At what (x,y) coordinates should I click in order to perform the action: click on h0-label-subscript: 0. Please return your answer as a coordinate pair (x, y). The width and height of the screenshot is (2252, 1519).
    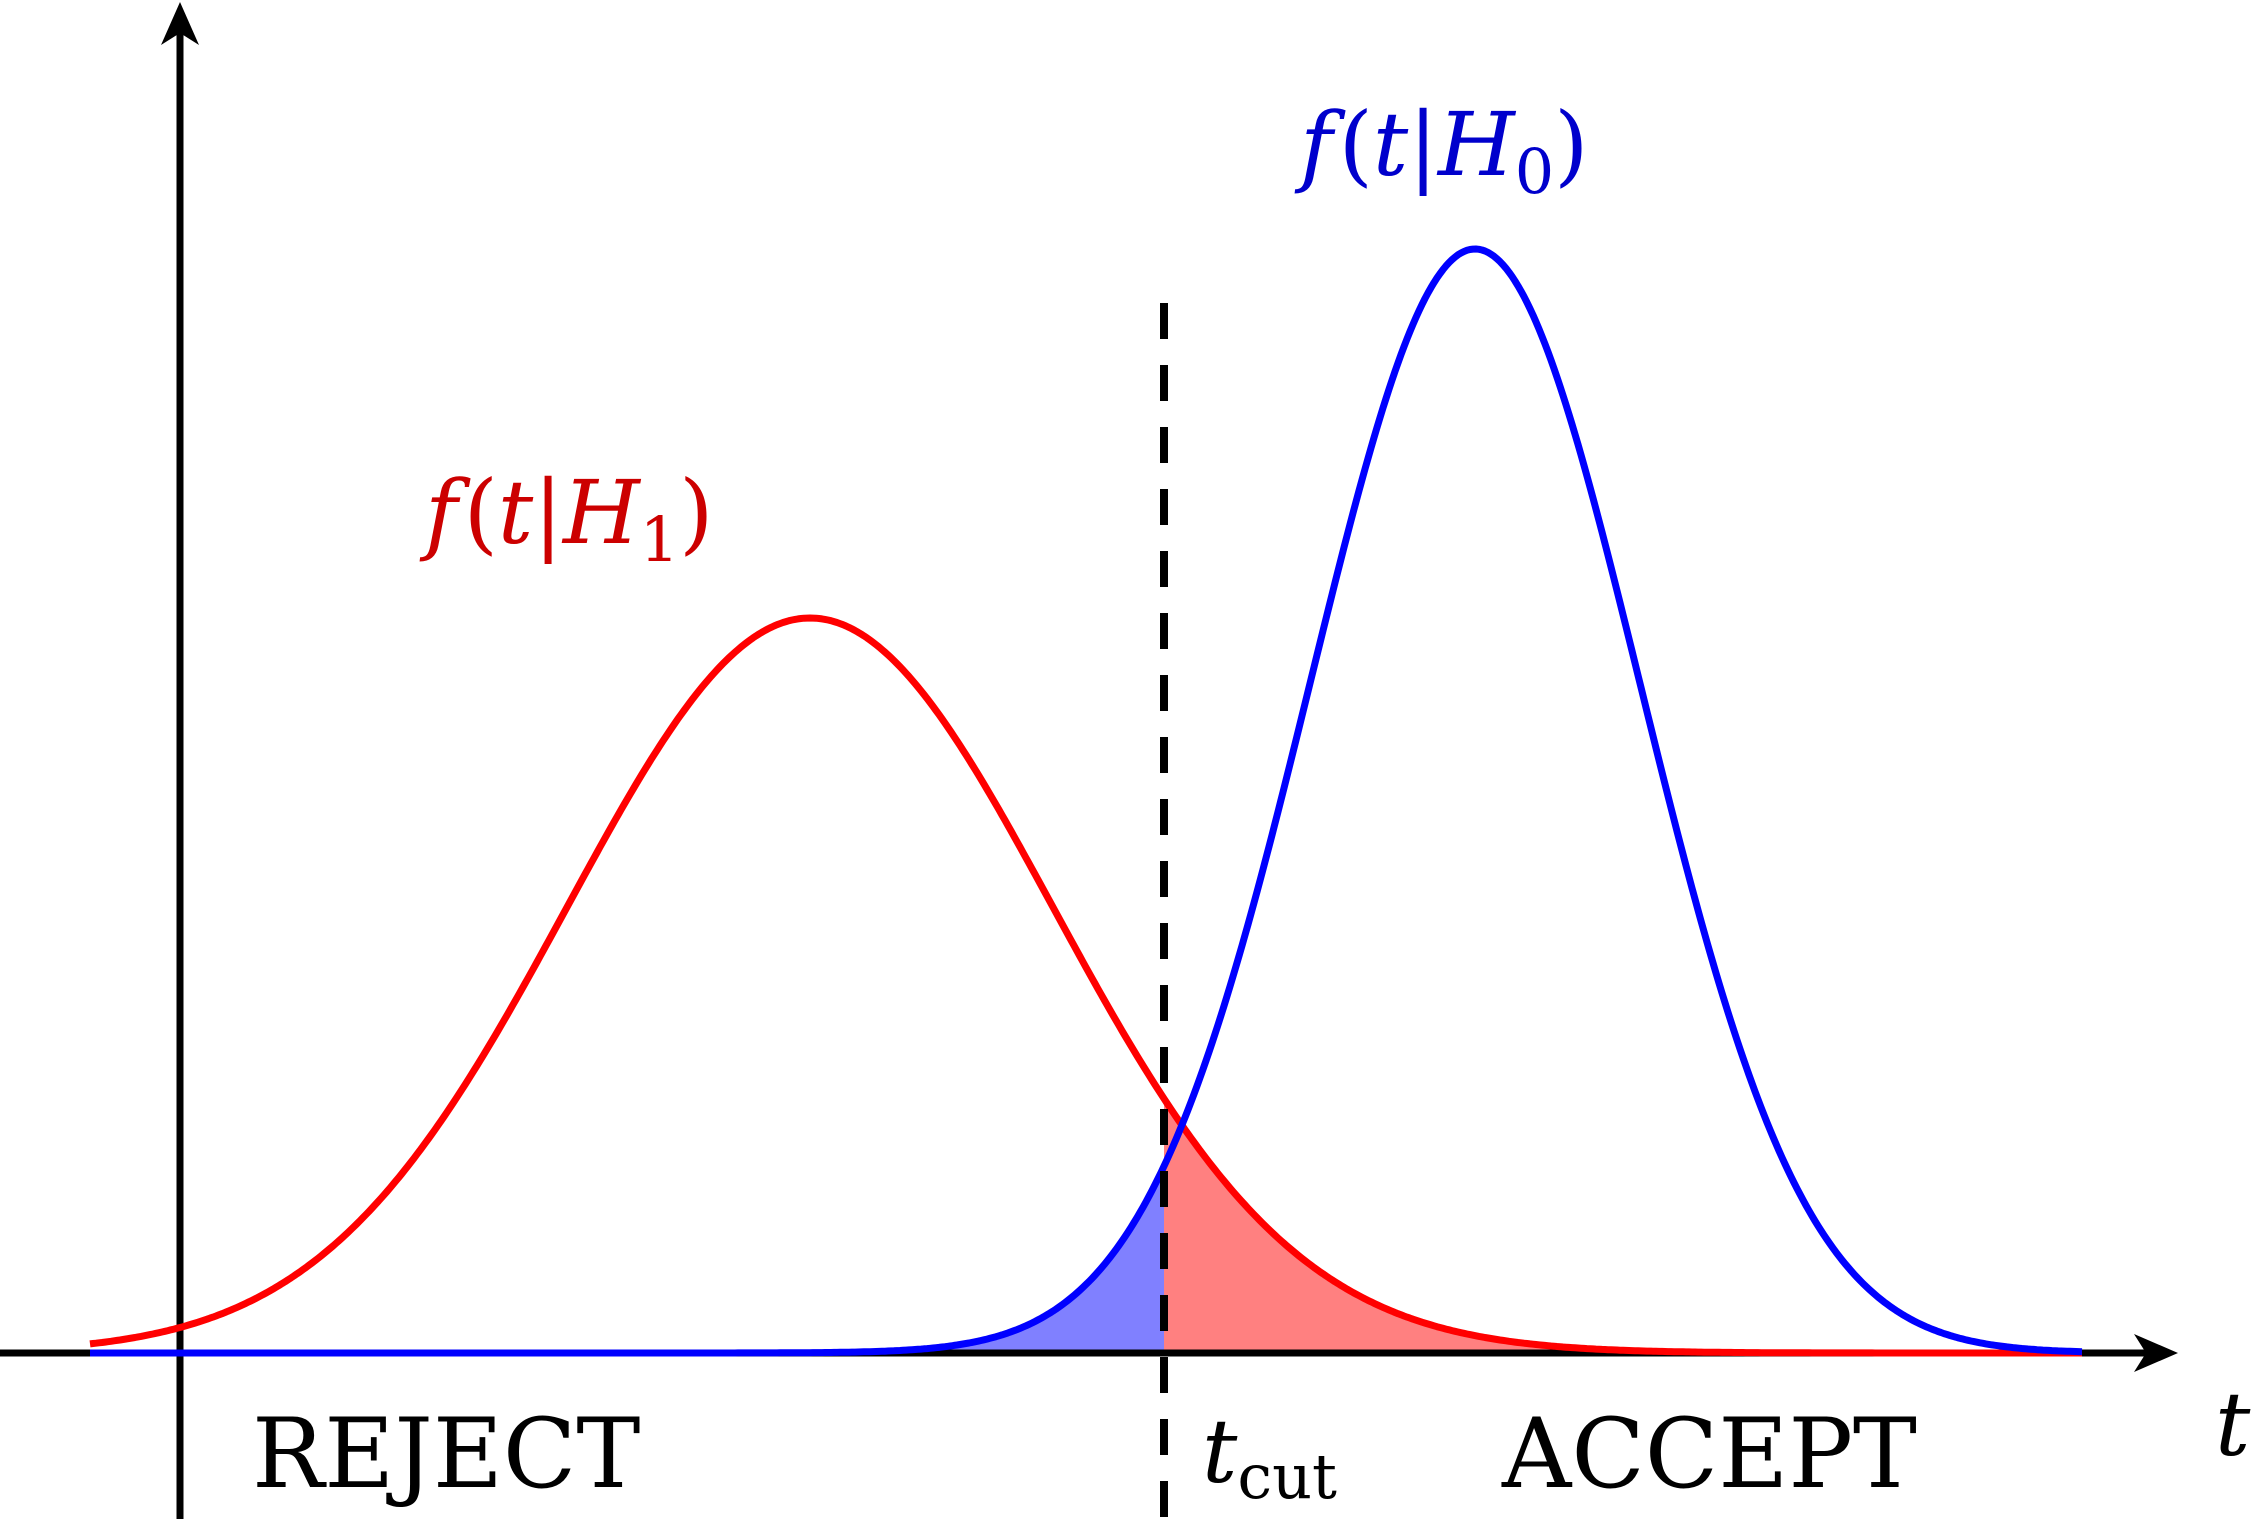
    Looking at the image, I should click on (1534, 171).